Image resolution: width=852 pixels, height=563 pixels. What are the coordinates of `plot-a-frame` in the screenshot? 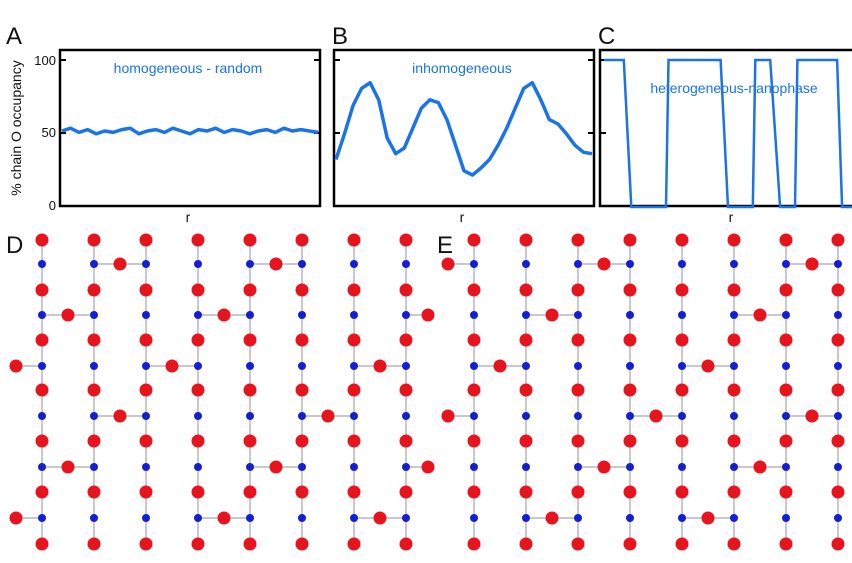 It's located at (190, 128).